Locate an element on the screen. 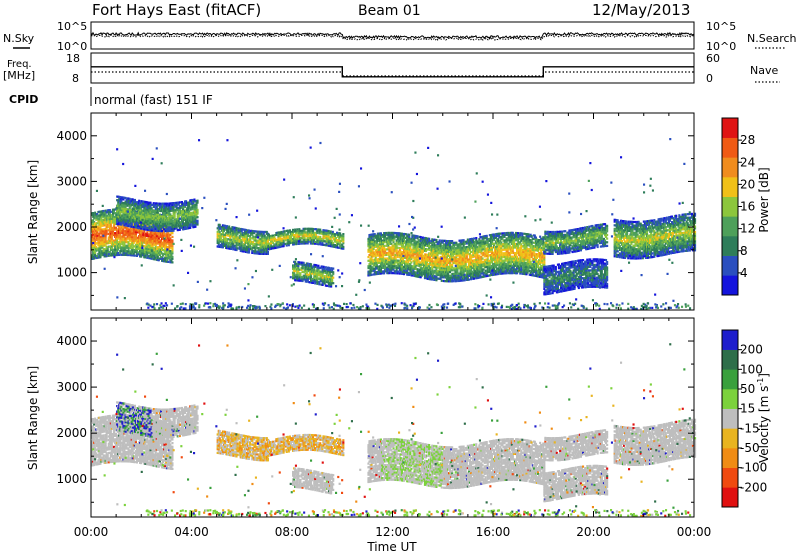 The width and height of the screenshot is (800, 554). noise-right-tick-top: 10^5 is located at coordinates (721, 26).